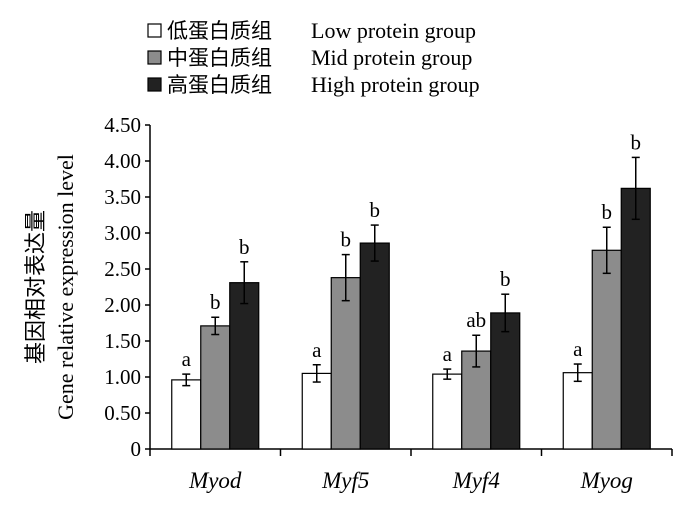 The height and width of the screenshot is (512, 700). What do you see at coordinates (122, 305) in the screenshot?
I see `y-tick-label: 2.00` at bounding box center [122, 305].